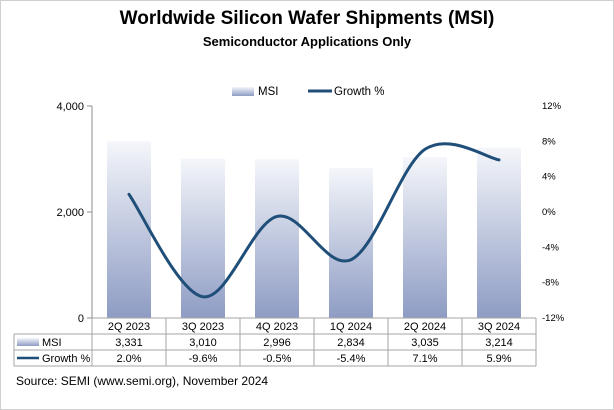 The image size is (614, 410). I want to click on table-category-label: 3Q 2024, so click(499, 327).